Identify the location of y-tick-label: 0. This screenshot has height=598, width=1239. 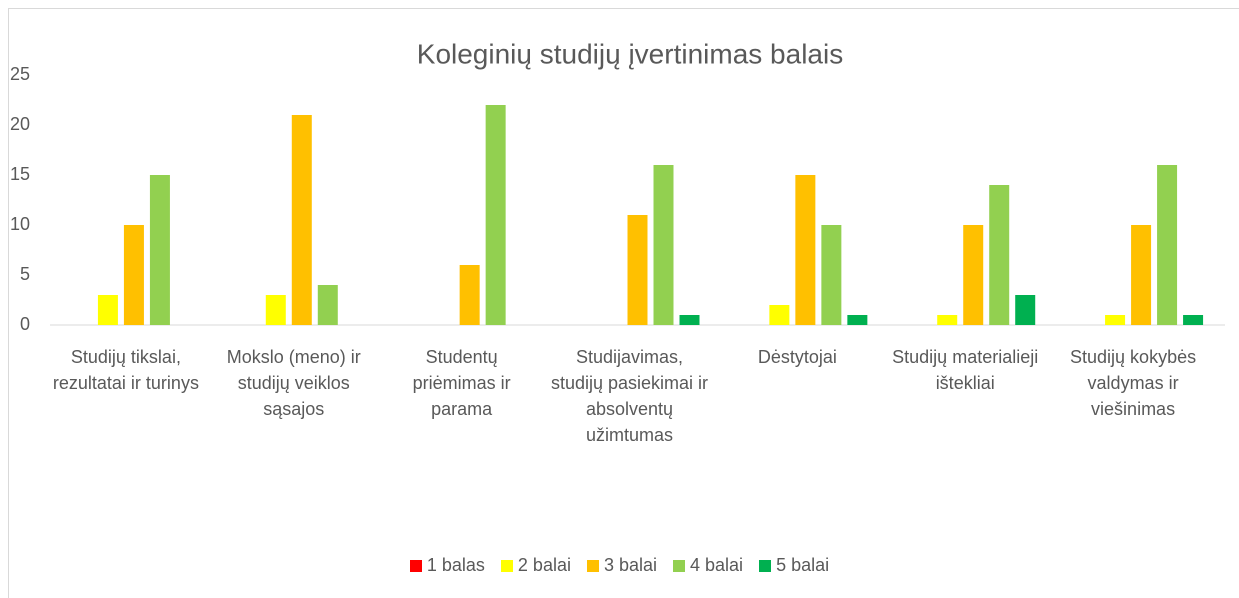
(25, 324).